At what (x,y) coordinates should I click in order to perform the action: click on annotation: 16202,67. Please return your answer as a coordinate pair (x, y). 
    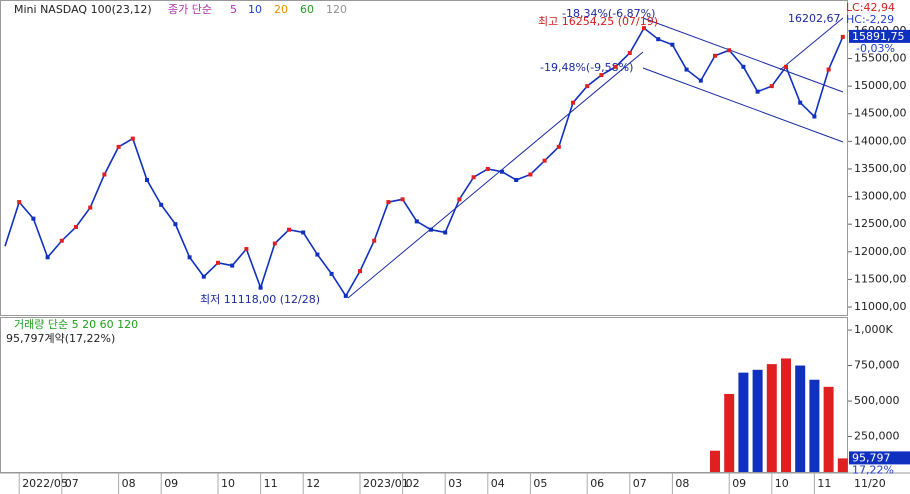
    Looking at the image, I should click on (814, 18).